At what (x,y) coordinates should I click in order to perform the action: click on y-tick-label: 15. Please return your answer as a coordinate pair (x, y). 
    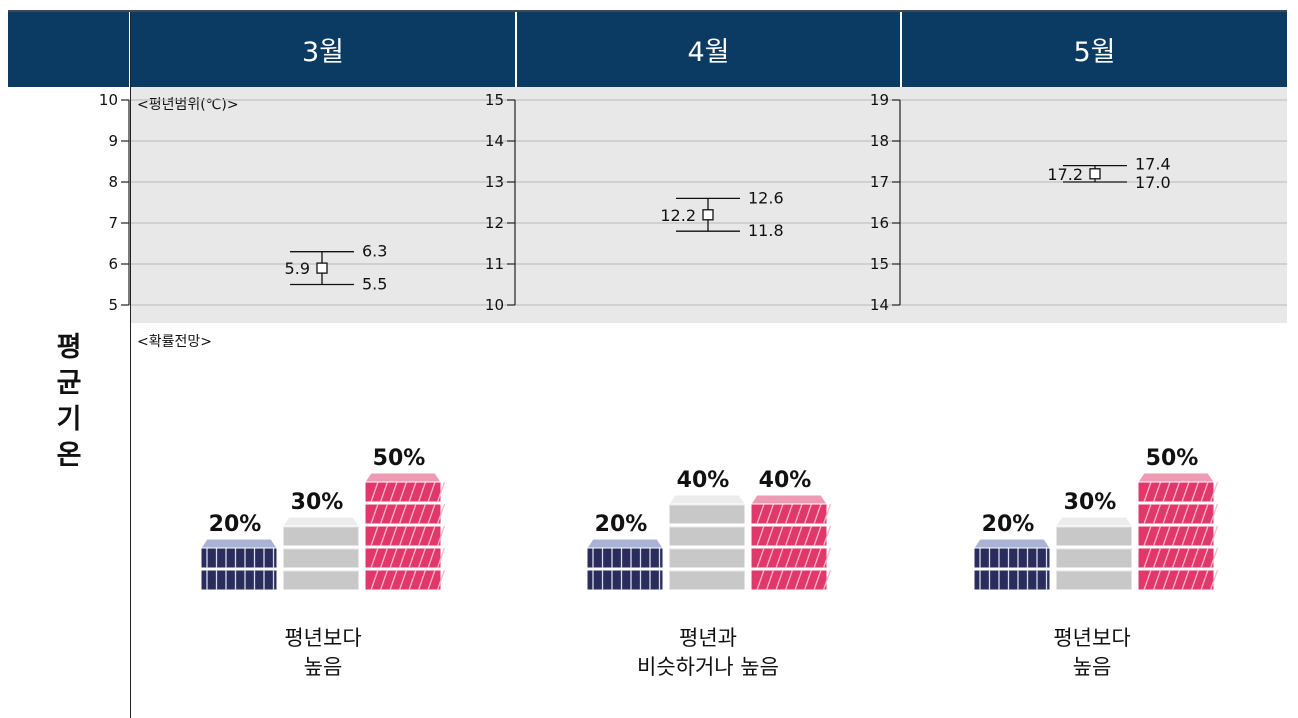
    Looking at the image, I should click on (494, 100).